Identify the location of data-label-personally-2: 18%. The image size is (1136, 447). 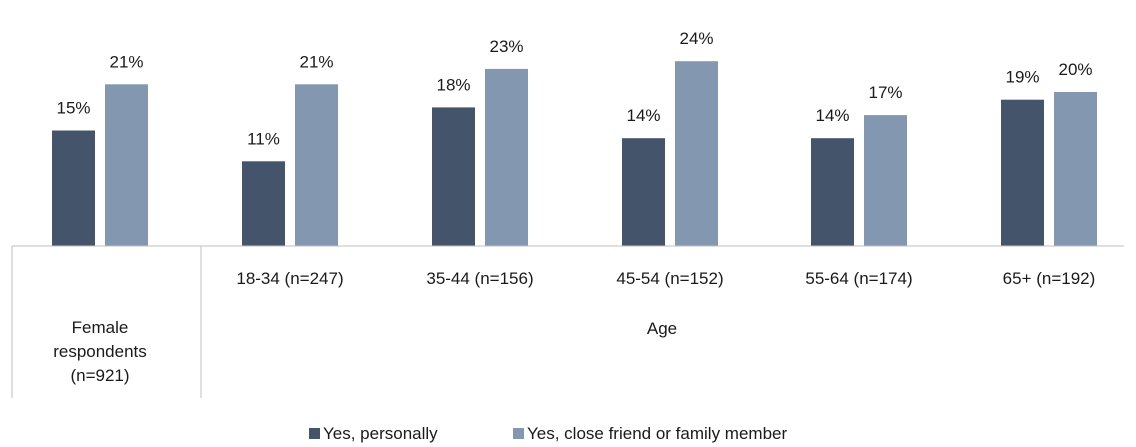
(453, 84).